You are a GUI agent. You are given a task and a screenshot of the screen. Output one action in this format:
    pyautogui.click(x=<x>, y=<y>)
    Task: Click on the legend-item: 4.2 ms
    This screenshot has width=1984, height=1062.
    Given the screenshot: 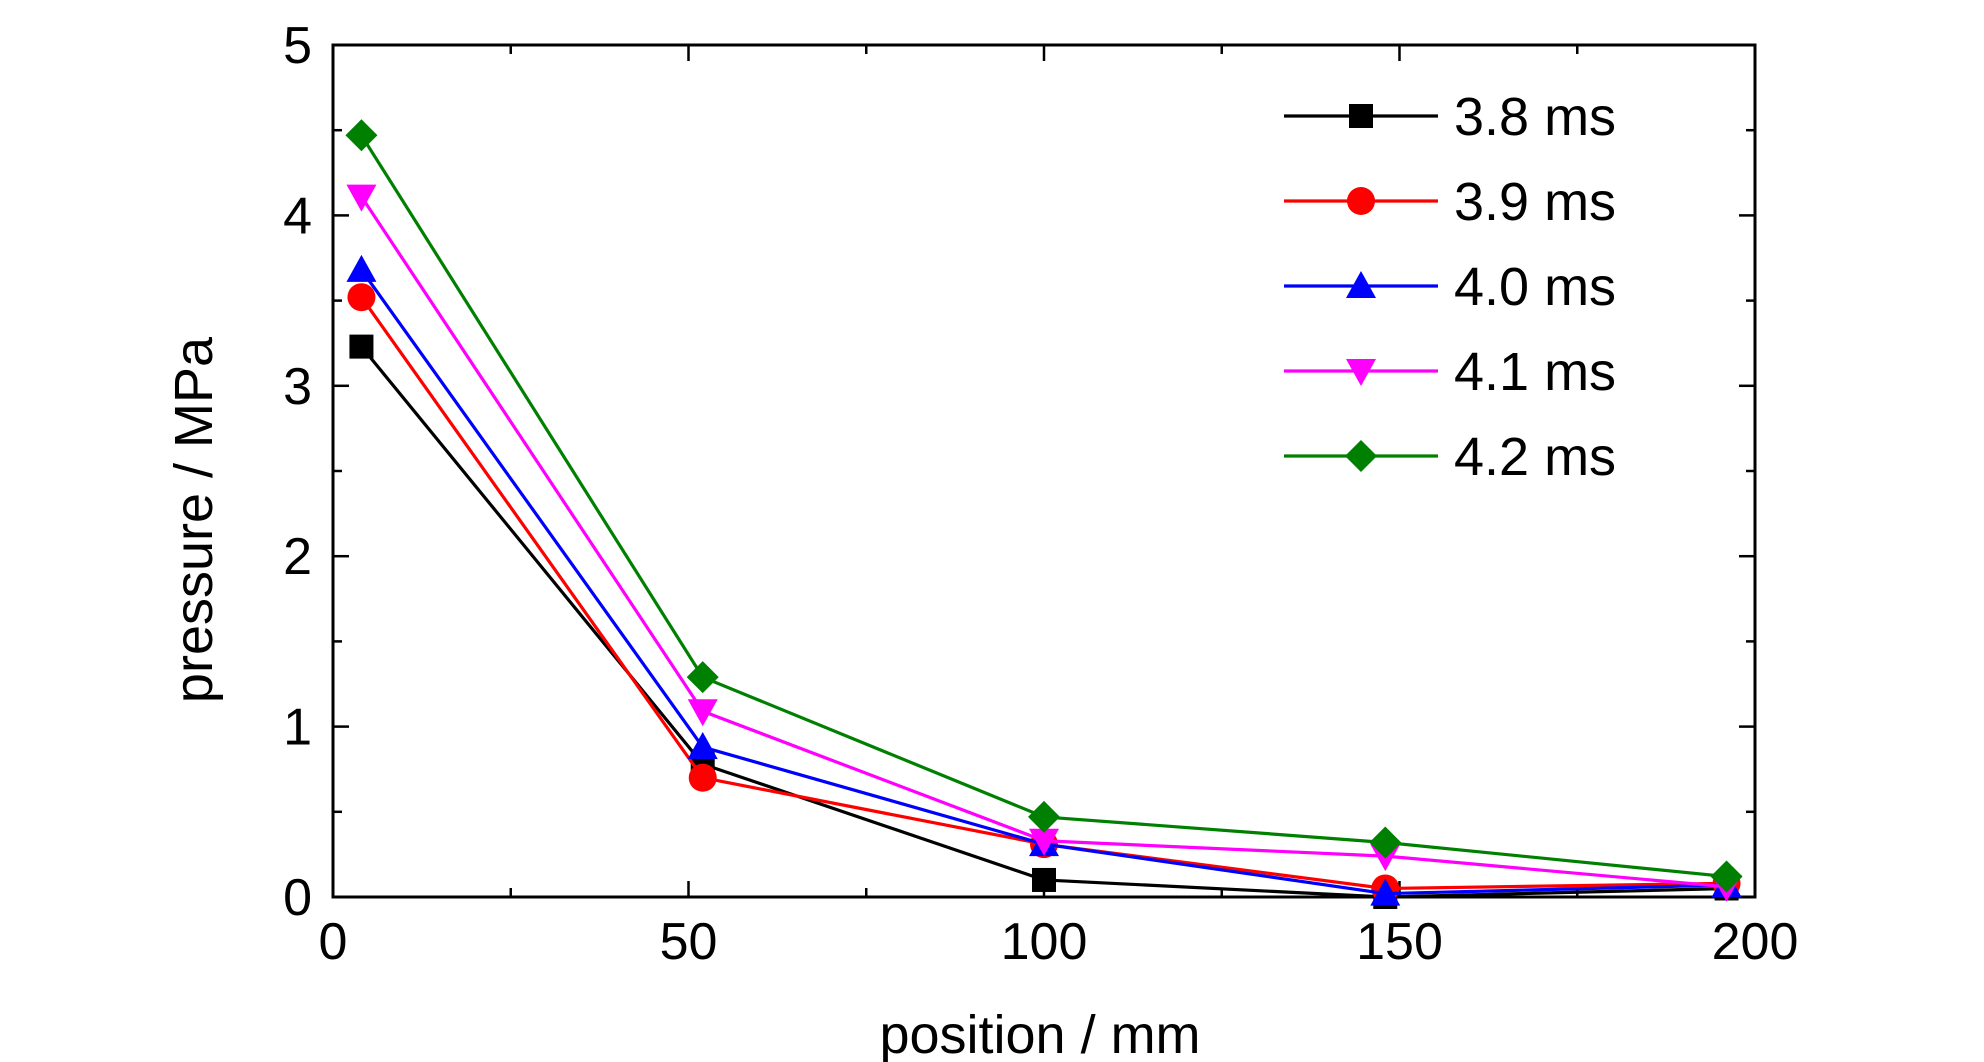 What is the action you would take?
    pyautogui.click(x=1450, y=457)
    